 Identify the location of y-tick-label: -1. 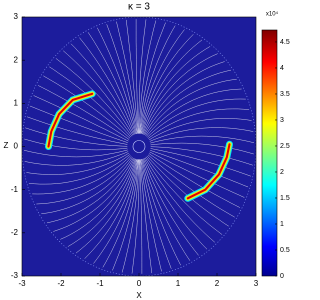
(15, 189).